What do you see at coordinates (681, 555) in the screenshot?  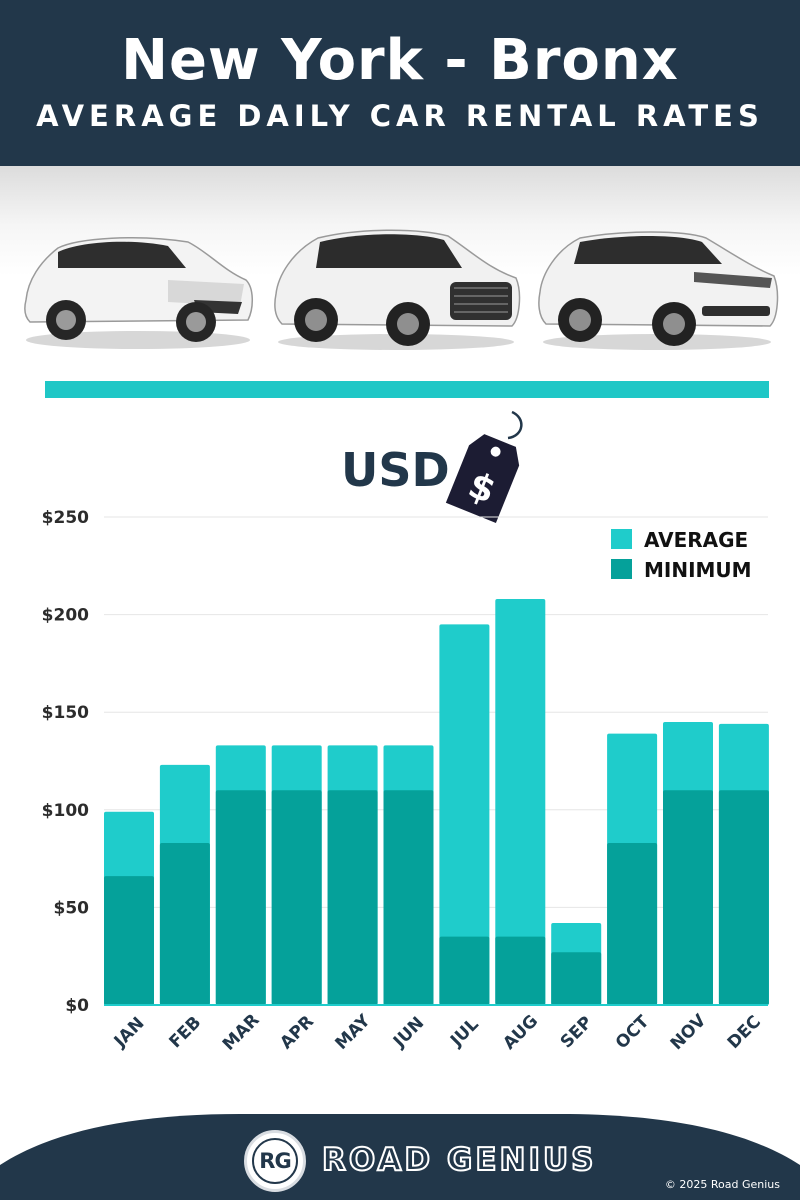 I see `chart-legend: AVERAGE MINIMUM` at bounding box center [681, 555].